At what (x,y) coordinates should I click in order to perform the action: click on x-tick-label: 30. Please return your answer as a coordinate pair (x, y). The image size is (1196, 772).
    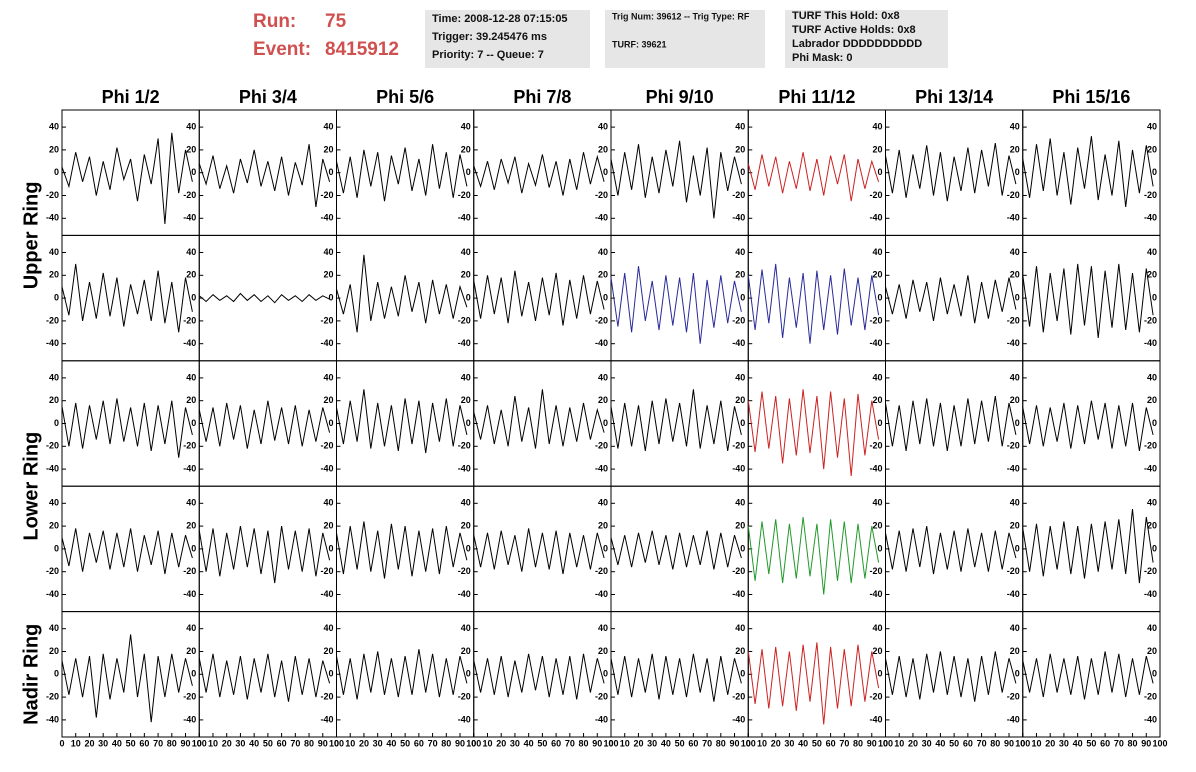
    Looking at the image, I should click on (515, 743).